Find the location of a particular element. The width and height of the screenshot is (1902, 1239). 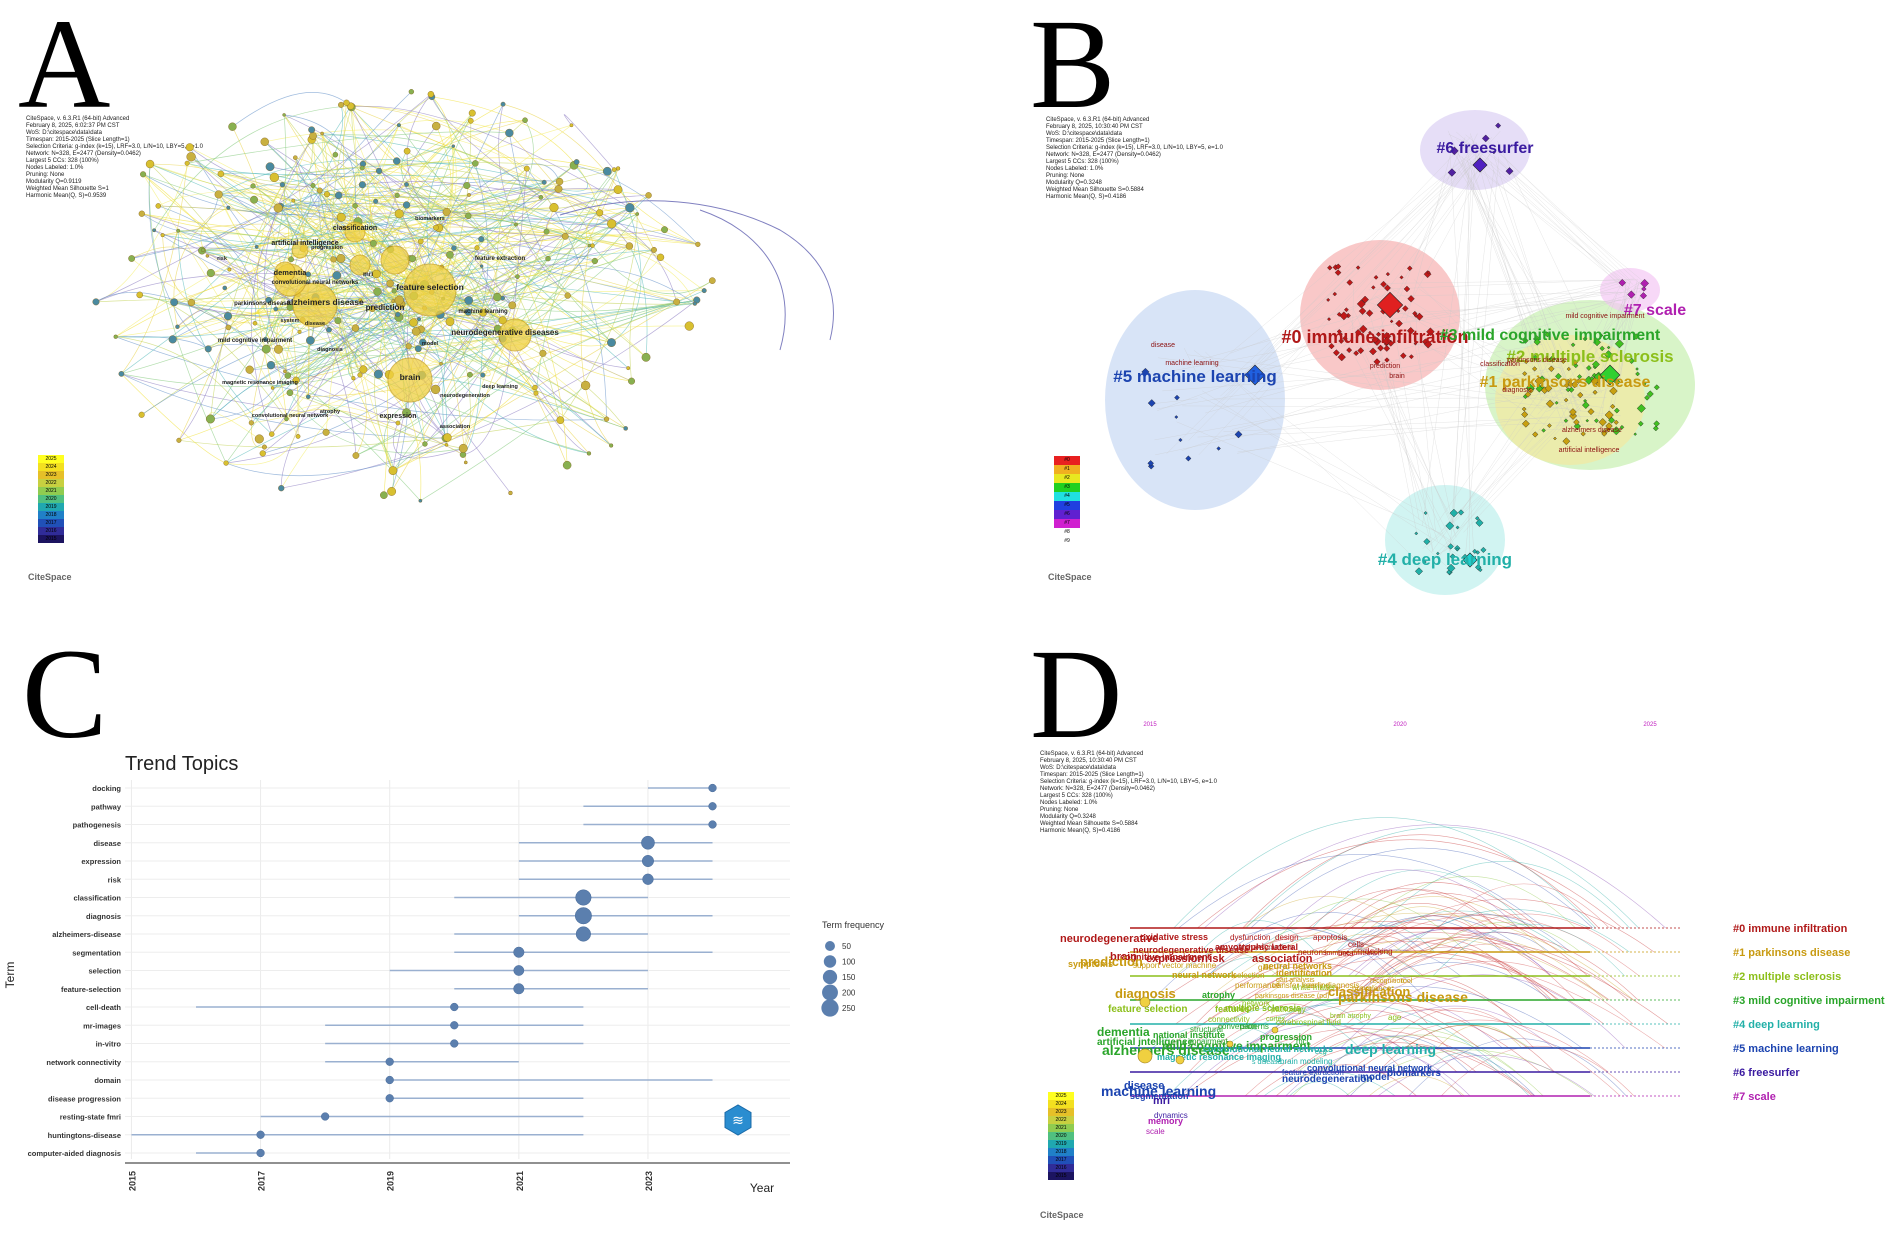

network-a-keyword-label: convolutional neural network is located at coordinates (290, 416).